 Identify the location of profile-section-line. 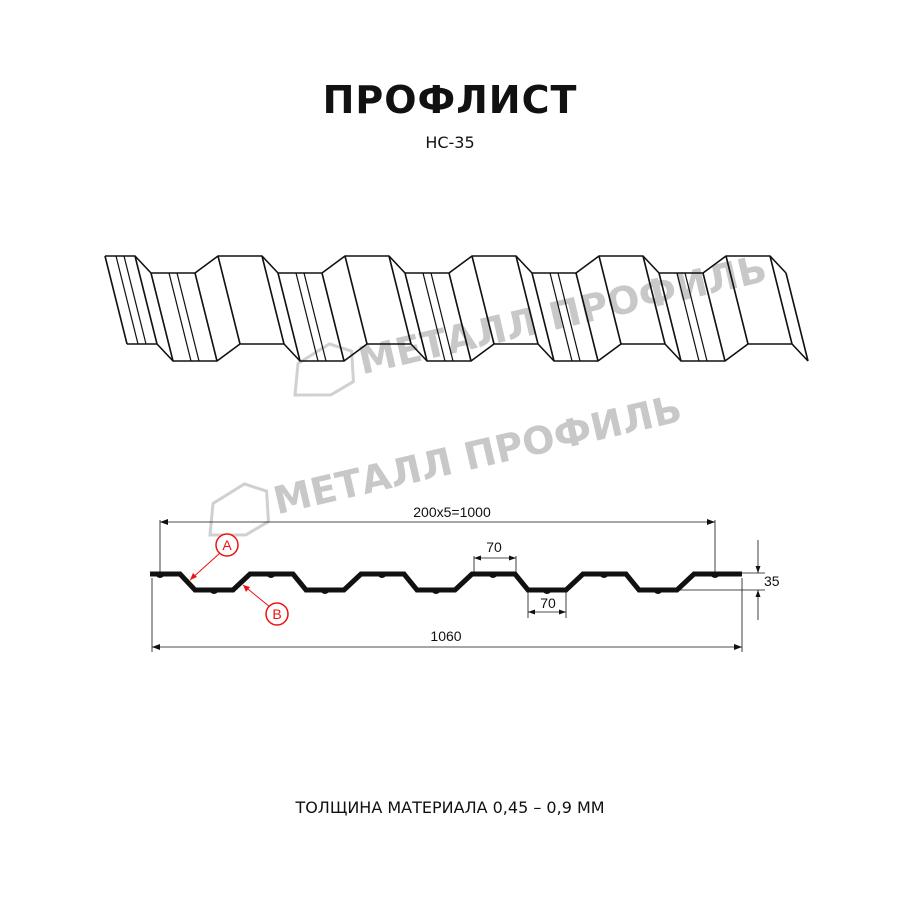
(446, 582).